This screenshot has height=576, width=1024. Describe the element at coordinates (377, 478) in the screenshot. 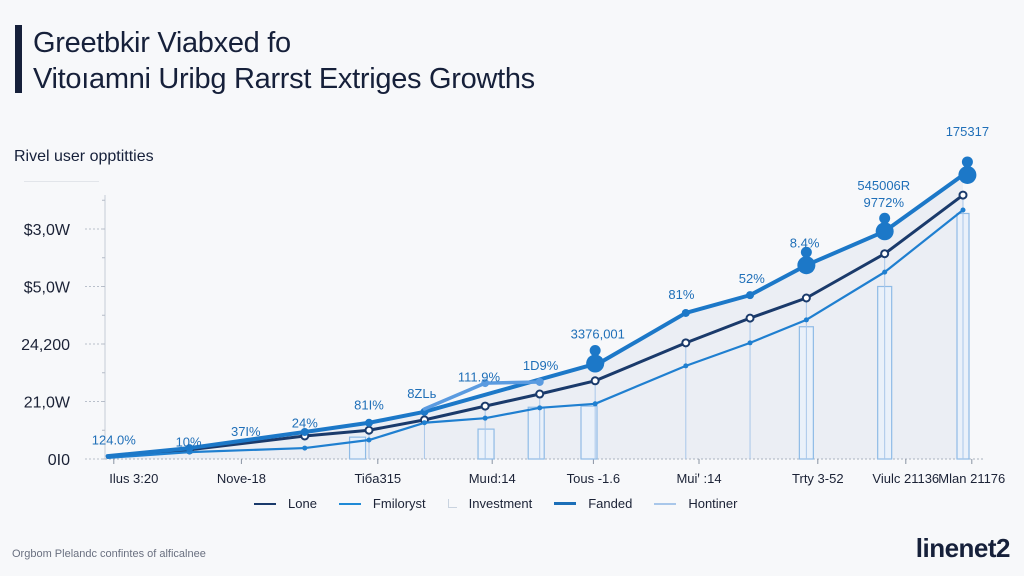

I see `x-tick-label: Tiбa315` at that location.